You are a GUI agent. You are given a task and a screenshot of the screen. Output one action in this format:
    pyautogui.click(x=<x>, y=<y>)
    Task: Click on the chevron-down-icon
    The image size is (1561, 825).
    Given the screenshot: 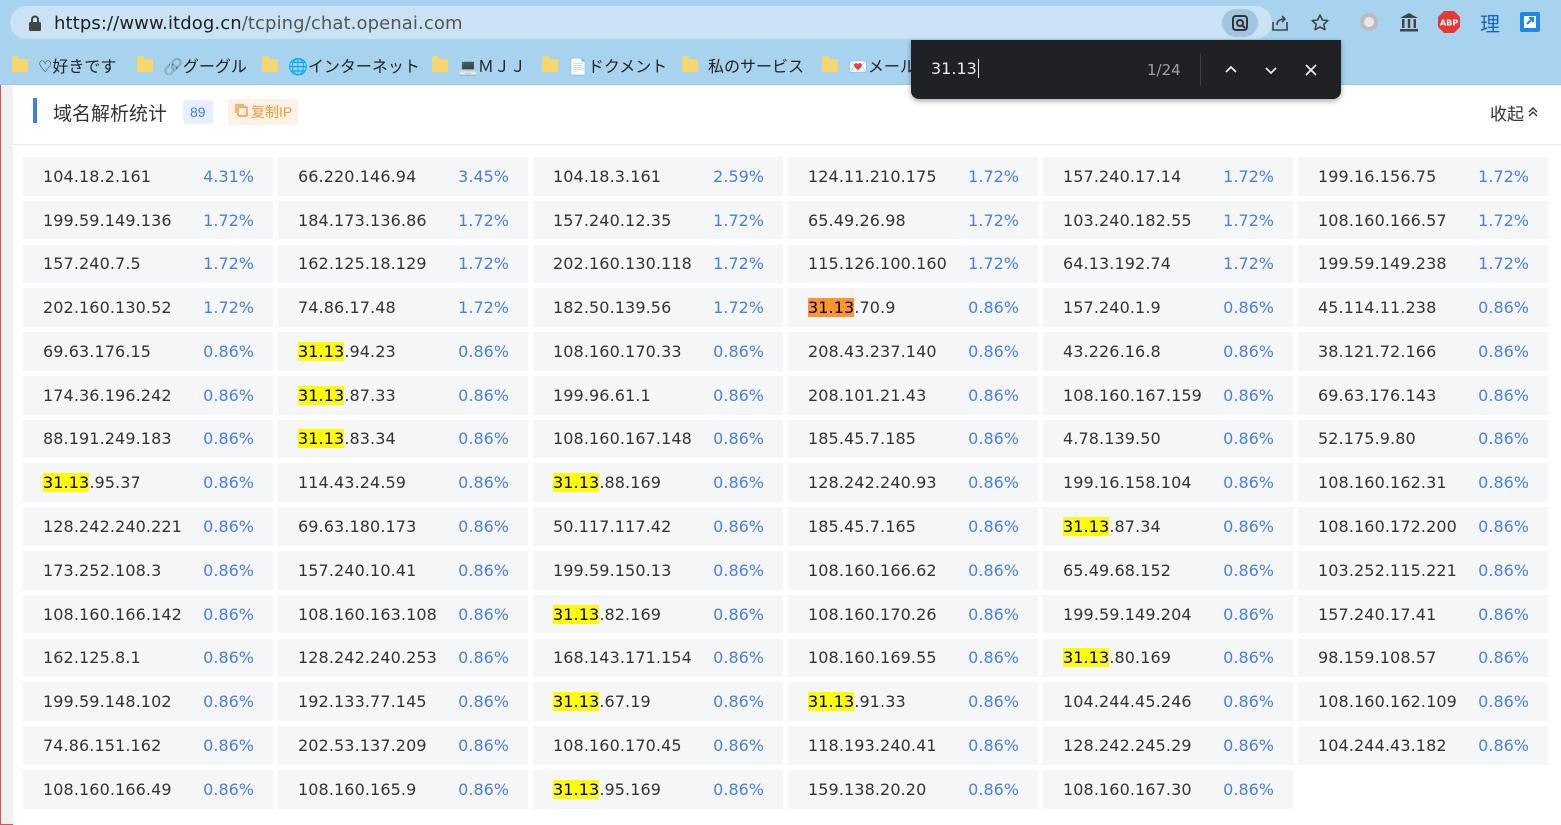 What is the action you would take?
    pyautogui.click(x=1271, y=70)
    